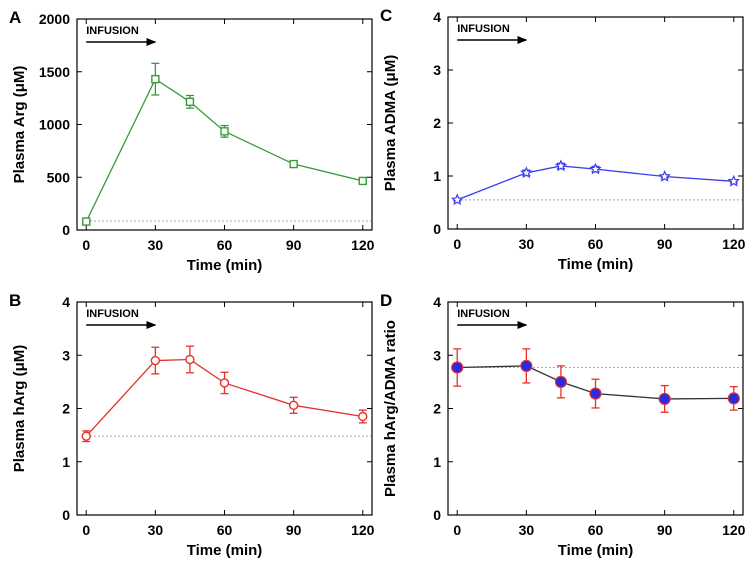  What do you see at coordinates (390, 123) in the screenshot?
I see `y-axis-label: Plasma ADMA (μM)` at bounding box center [390, 123].